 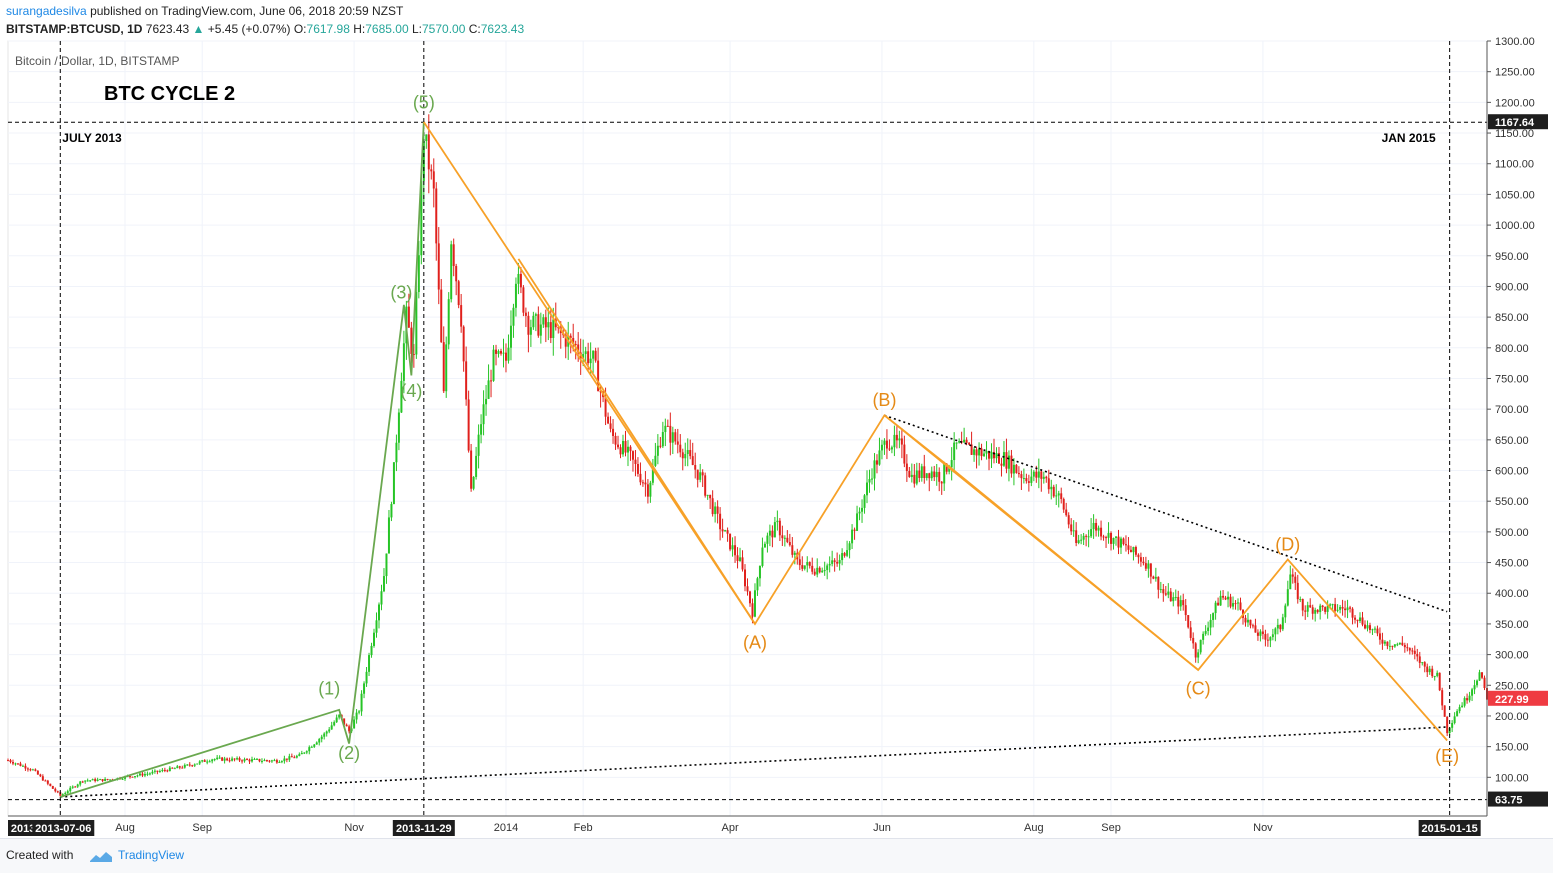 I want to click on close-value: 7623.43, so click(x=502, y=29).